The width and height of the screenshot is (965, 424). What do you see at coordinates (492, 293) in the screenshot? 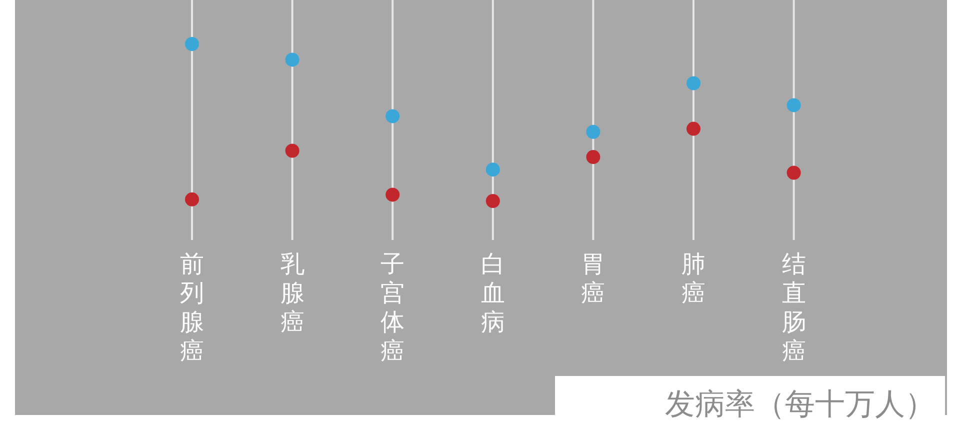
I see `x-tick-label: 白血病` at bounding box center [492, 293].